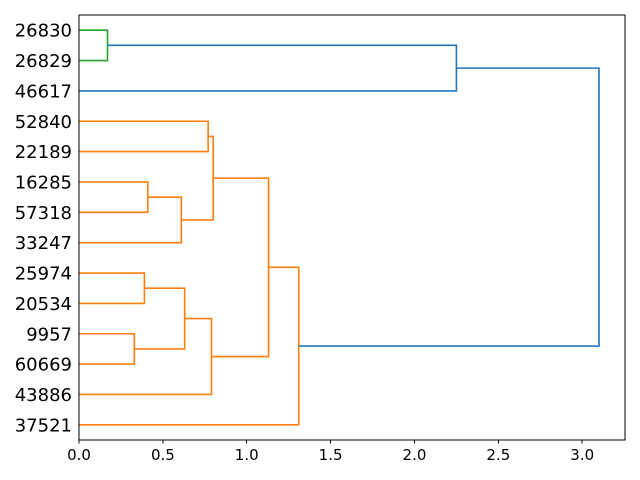 Image resolution: width=640 pixels, height=480 pixels. I want to click on x-tick-label: 2.0, so click(415, 455).